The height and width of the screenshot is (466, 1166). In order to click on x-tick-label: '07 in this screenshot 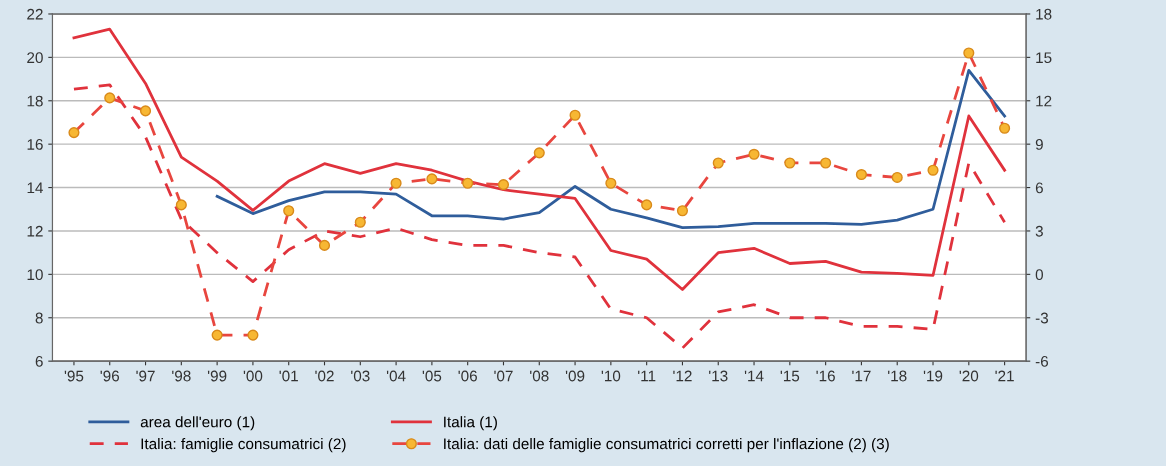, I will do `click(503, 376)`.